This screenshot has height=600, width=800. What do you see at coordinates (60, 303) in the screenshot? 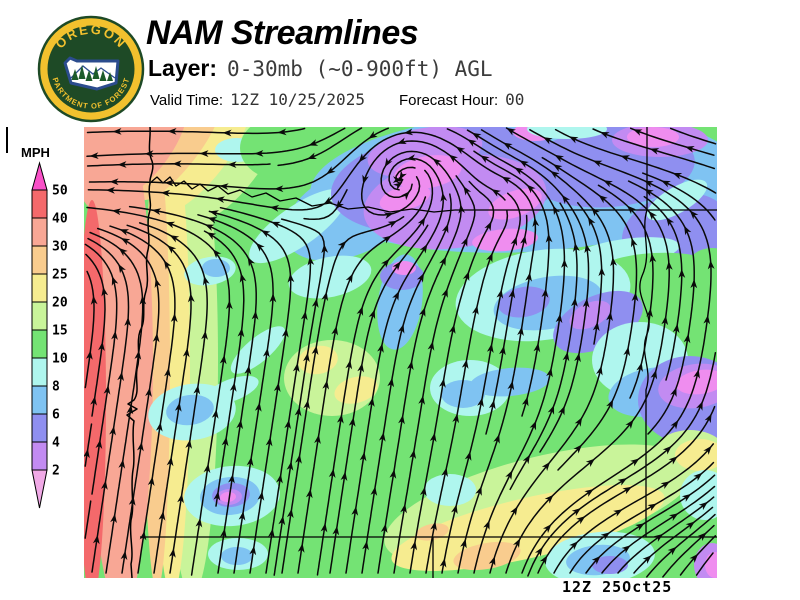
I see `legend-tick-label: 20` at bounding box center [60, 303].